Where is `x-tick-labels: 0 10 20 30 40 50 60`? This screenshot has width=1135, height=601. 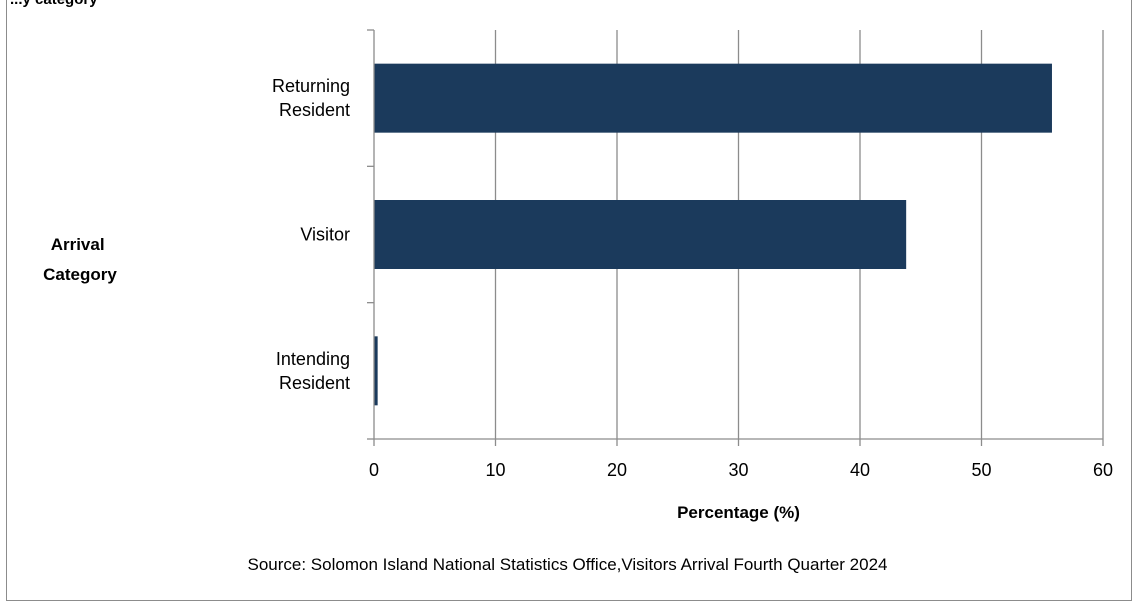
x-tick-labels: 0 10 20 30 40 50 60 is located at coordinates (741, 470).